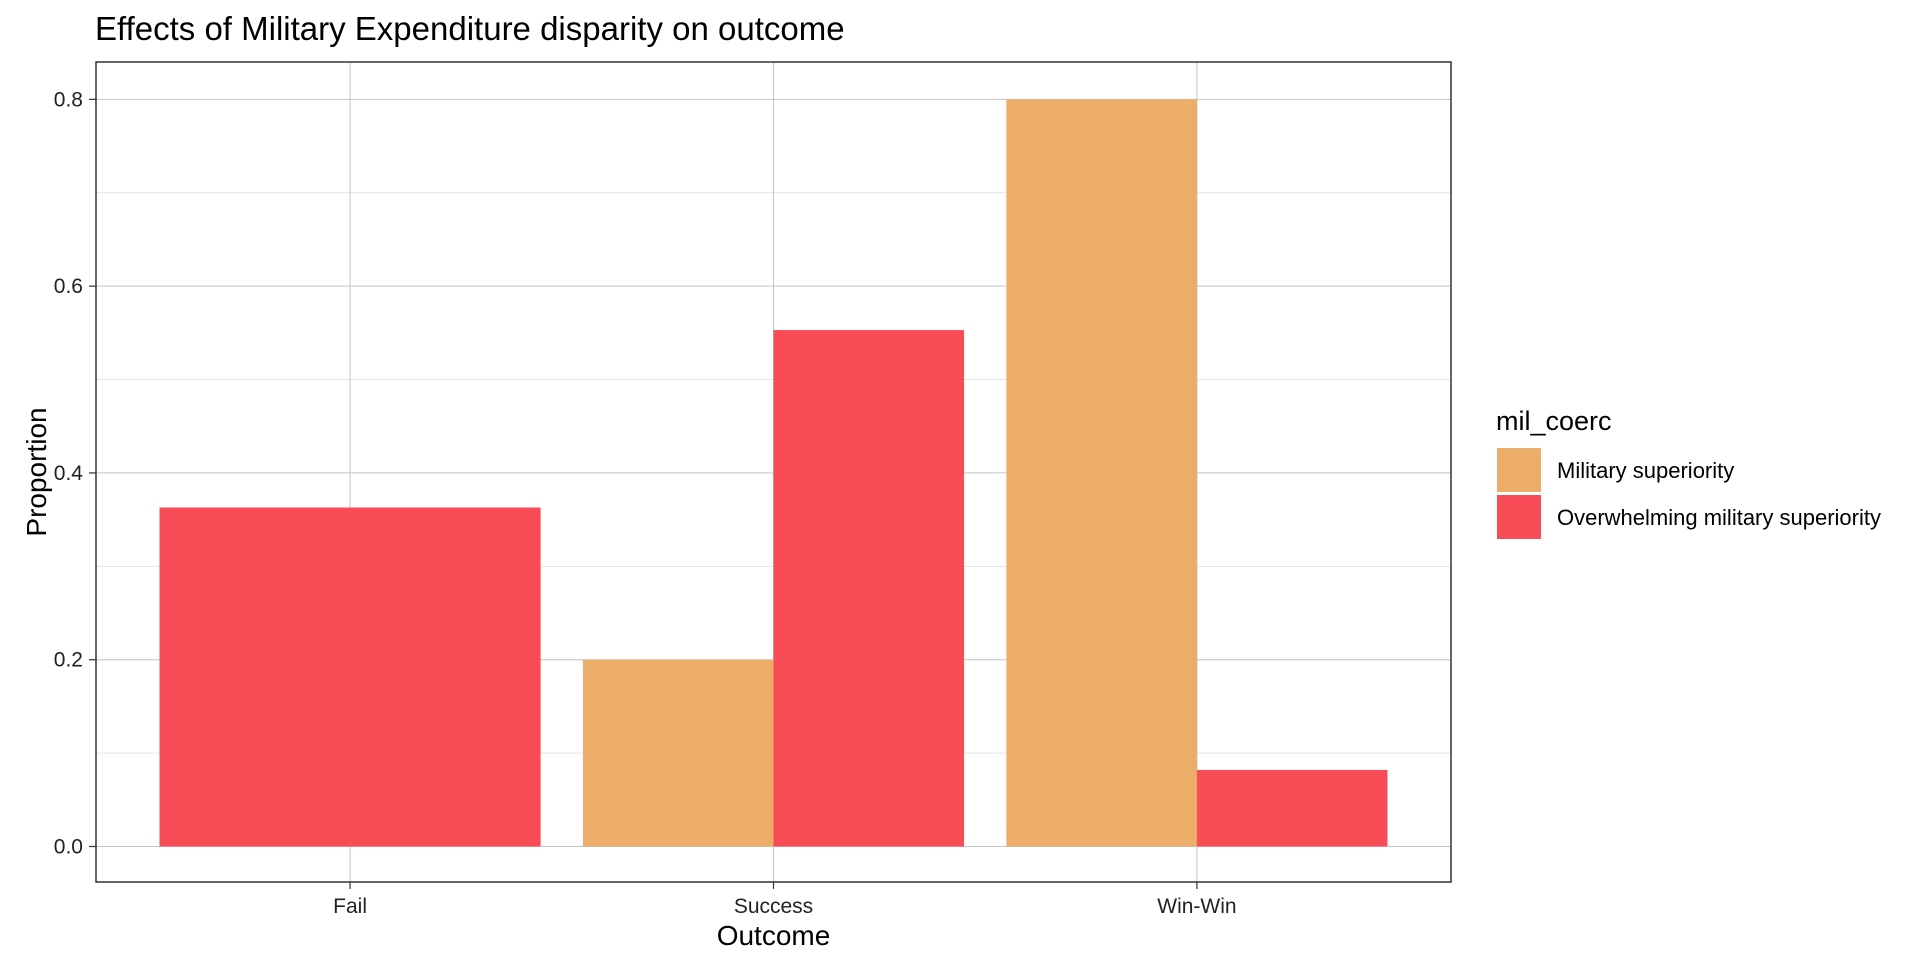 The height and width of the screenshot is (960, 1920). Describe the element at coordinates (350, 906) in the screenshot. I see `x-tick-label: Fail` at that location.